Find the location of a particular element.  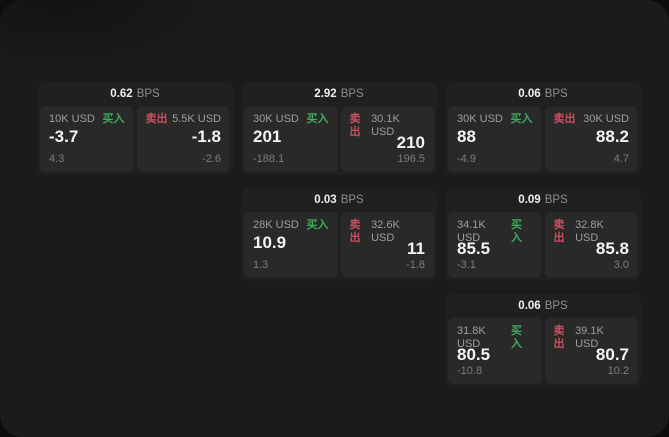

buy-size-label: 10K USD is located at coordinates (72, 119).